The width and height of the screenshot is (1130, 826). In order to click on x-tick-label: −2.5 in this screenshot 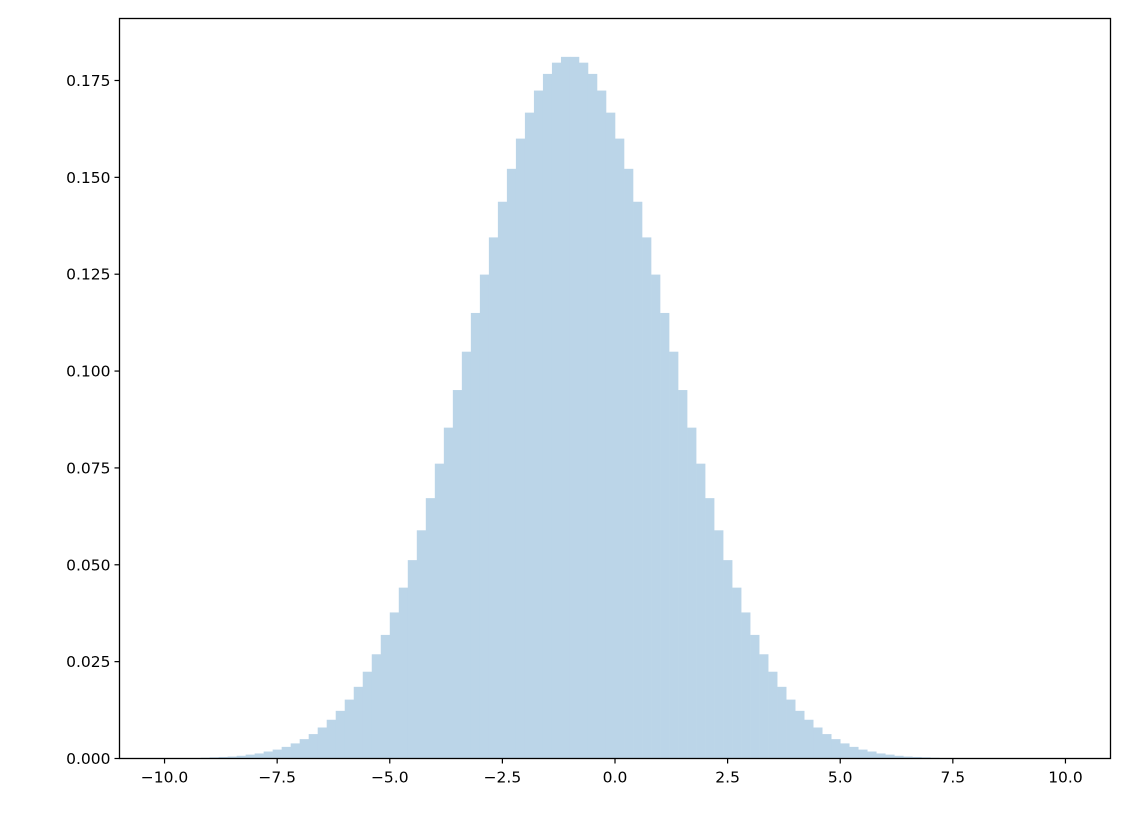, I will do `click(503, 778)`.